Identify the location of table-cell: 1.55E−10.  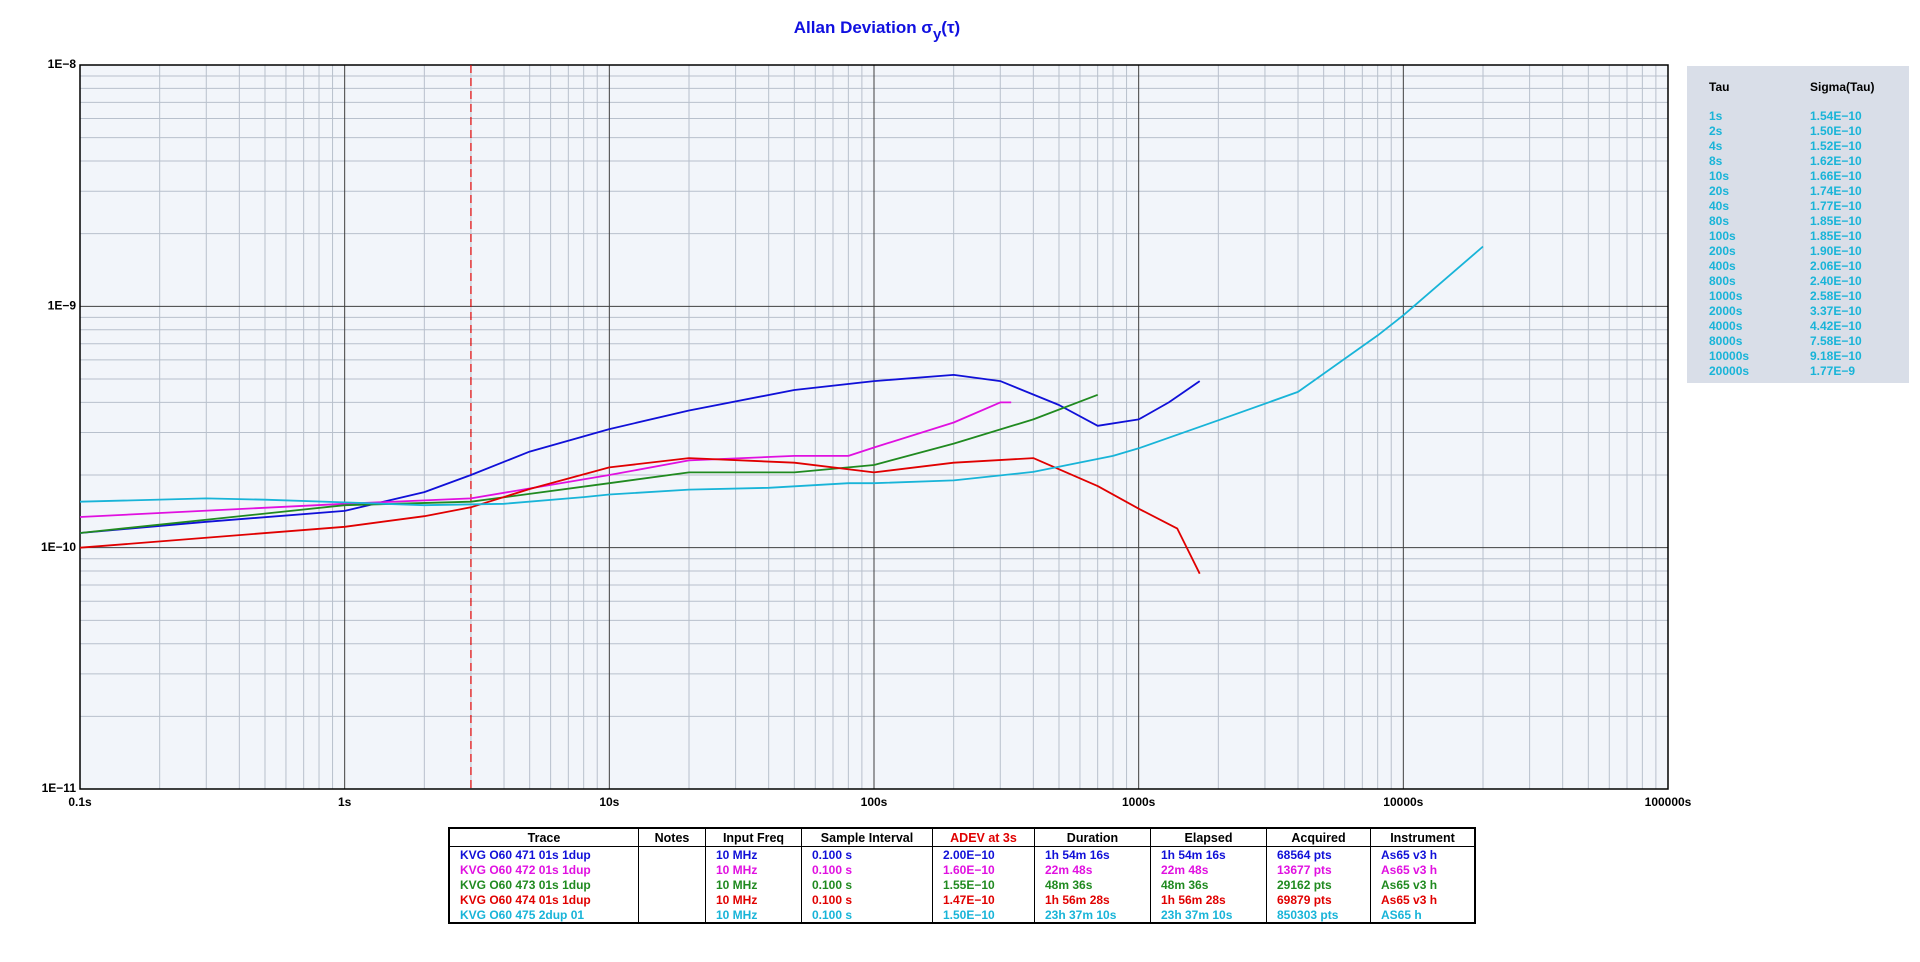
(983, 884).